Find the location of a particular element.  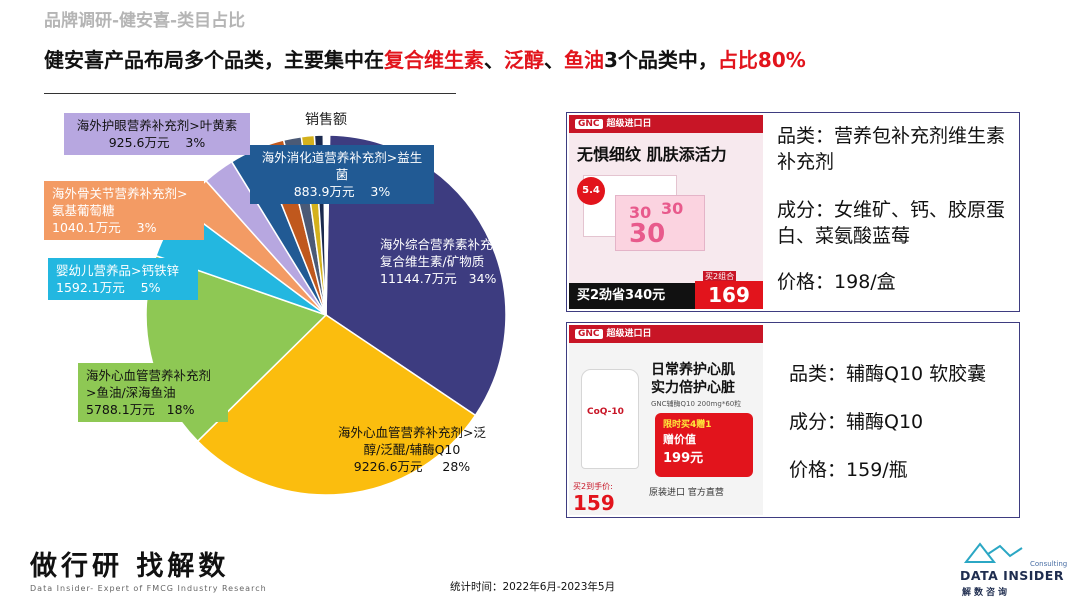

slice-label-composite-vitamins: 海外综合营养素补充剂> 复合维生素/矿物质 11144.7万元 34% is located at coordinates (449, 261).